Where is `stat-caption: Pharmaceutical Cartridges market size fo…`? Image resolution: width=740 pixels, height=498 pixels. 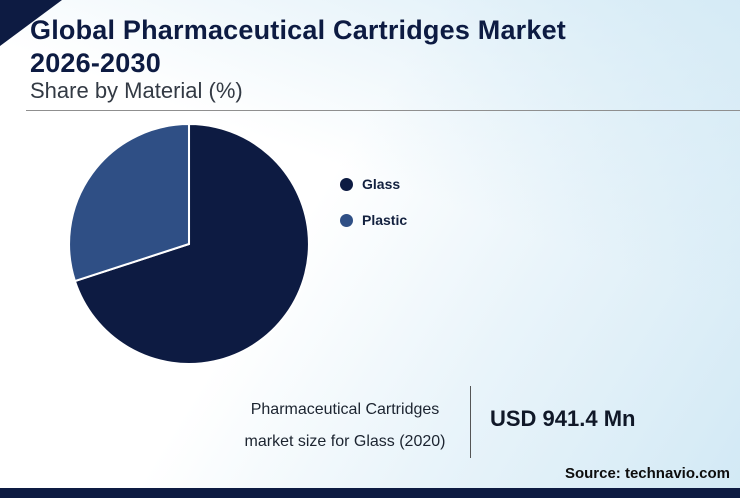 stat-caption: Pharmaceutical Cartridges market size fo… is located at coordinates (345, 426).